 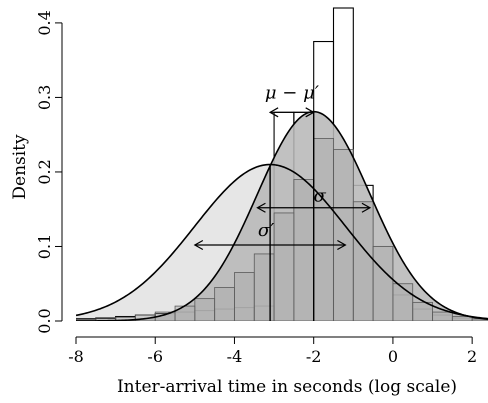 I want to click on y-tick-label: 0.3, so click(x=44, y=97).